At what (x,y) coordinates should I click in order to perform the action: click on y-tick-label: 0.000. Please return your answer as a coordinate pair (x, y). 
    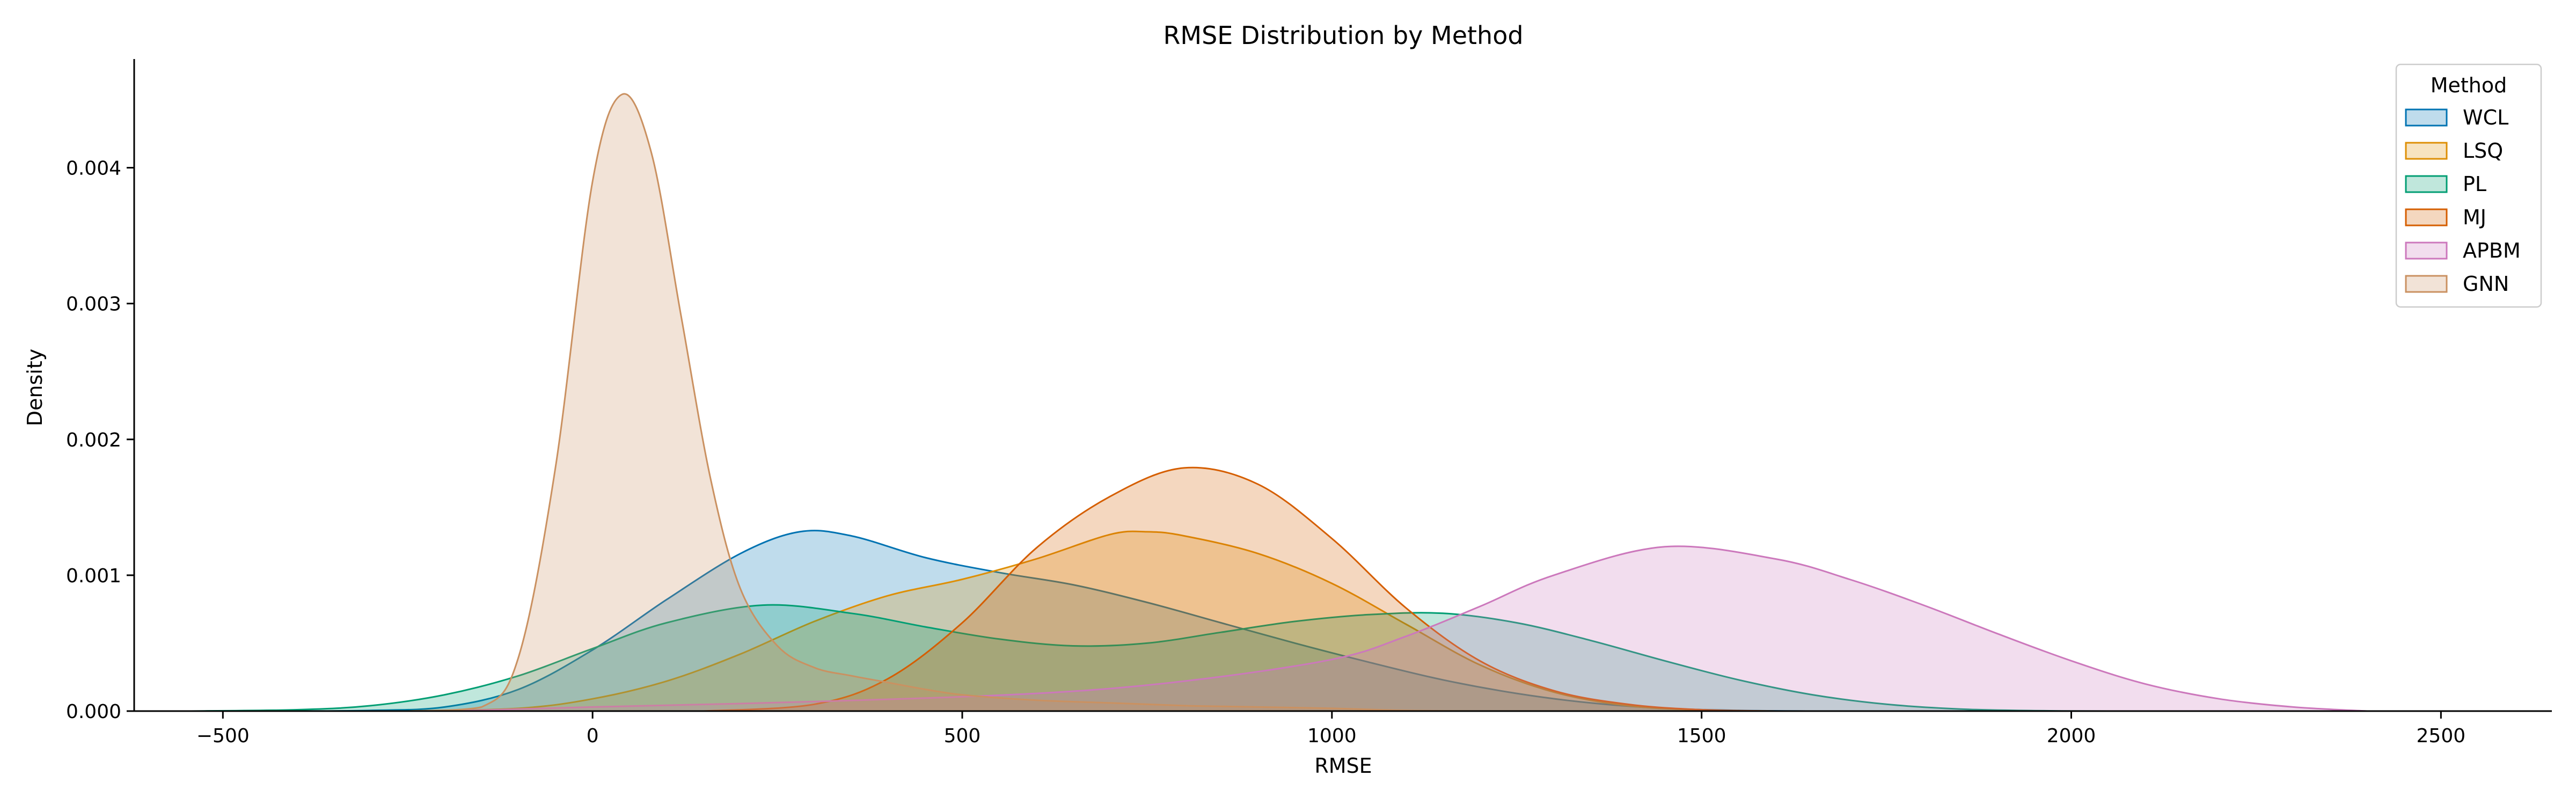
    Looking at the image, I should click on (93, 712).